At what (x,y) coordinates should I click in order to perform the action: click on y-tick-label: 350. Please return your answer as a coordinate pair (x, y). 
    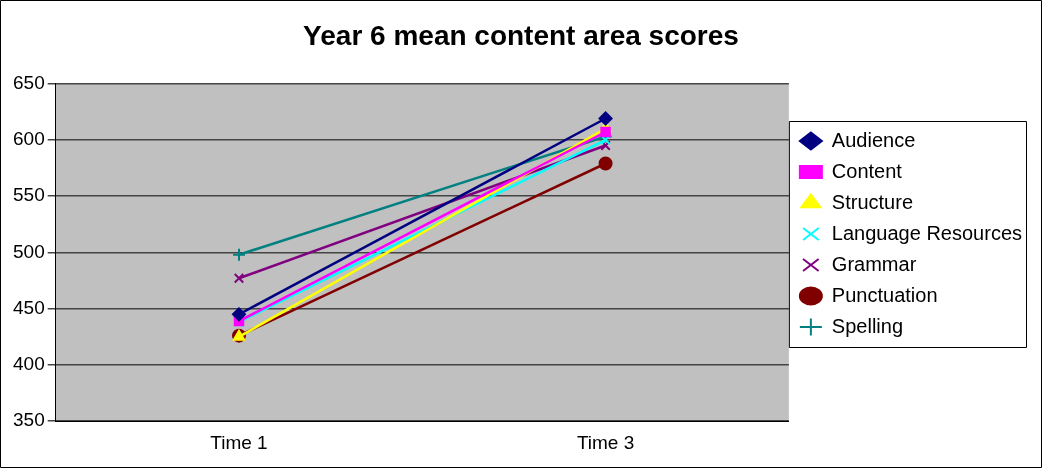
    Looking at the image, I should click on (29, 420).